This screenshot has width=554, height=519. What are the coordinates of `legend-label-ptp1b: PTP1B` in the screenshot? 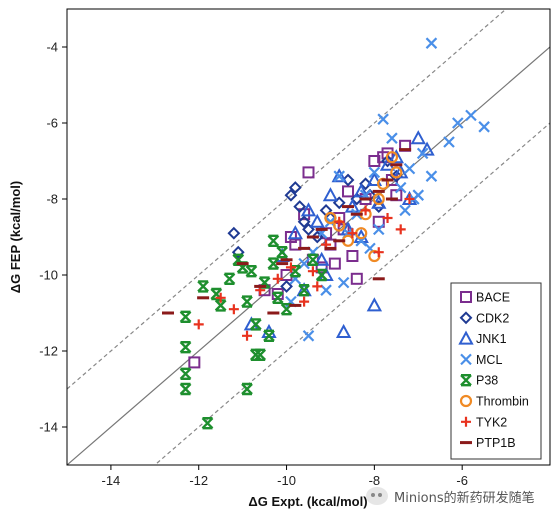 It's located at (496, 443).